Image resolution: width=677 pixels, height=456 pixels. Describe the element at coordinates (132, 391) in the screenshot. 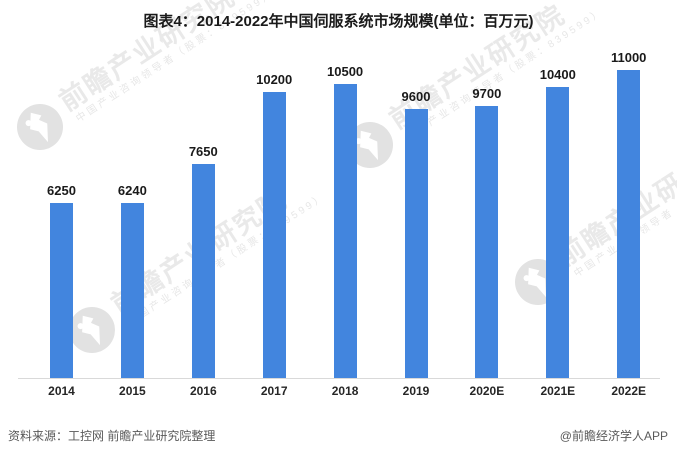

I see `x-tick-label-2015: 2015` at that location.